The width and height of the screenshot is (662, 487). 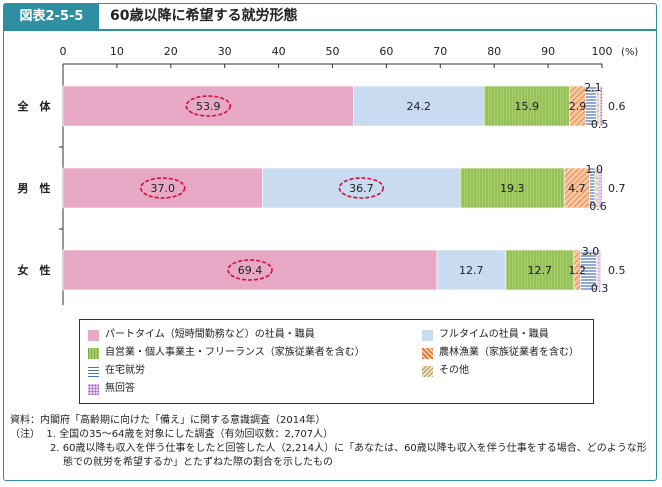 I want to click on legend-label: その他, so click(x=454, y=370).